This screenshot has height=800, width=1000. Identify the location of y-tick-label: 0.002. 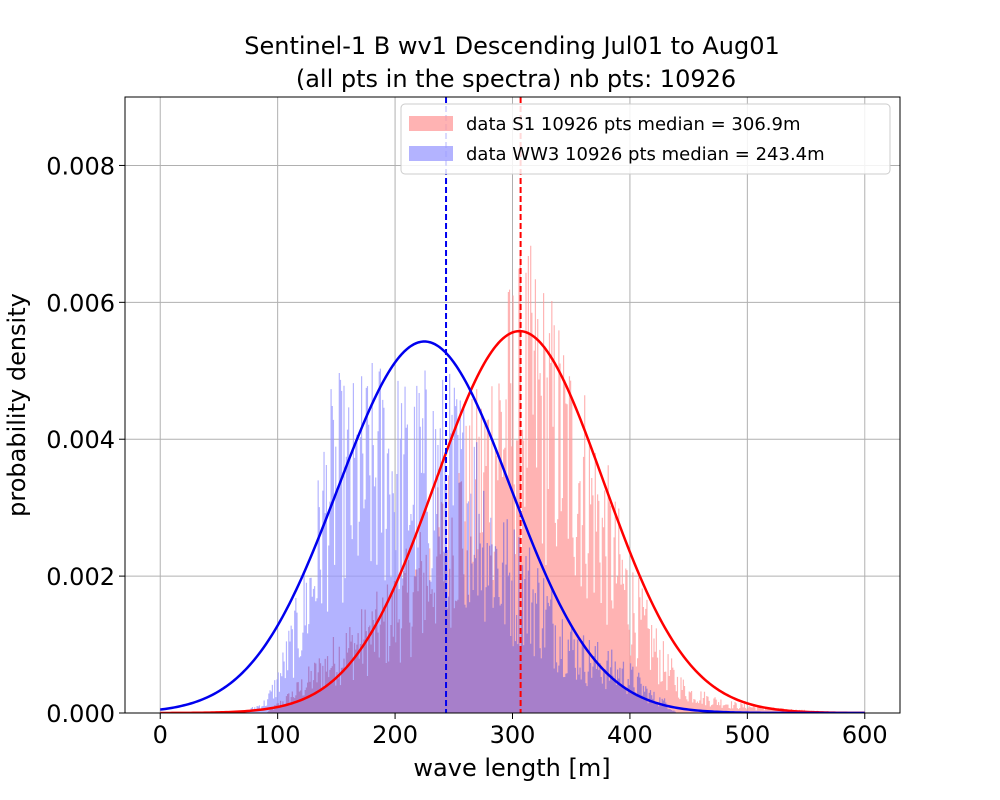
(80, 577).